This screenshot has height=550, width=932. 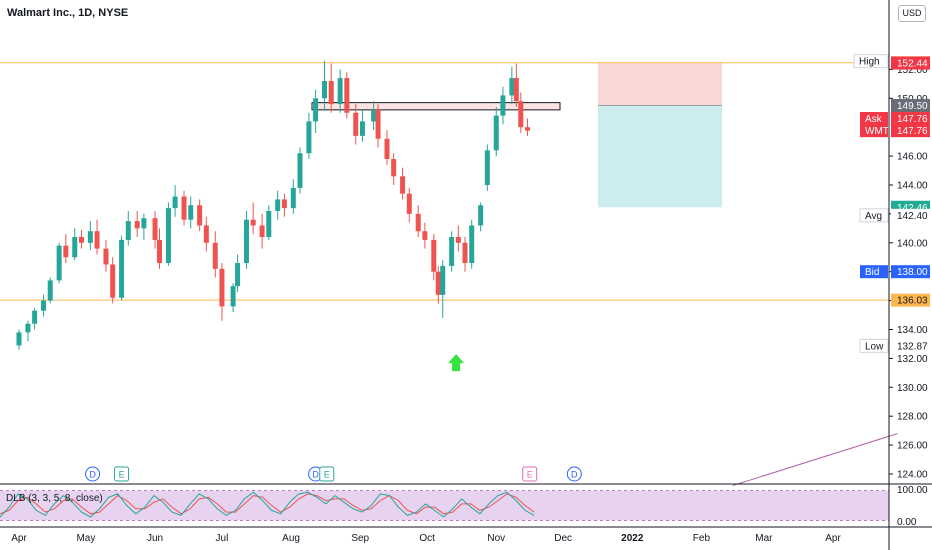 I want to click on price-label-value: 142.40, so click(x=912, y=216).